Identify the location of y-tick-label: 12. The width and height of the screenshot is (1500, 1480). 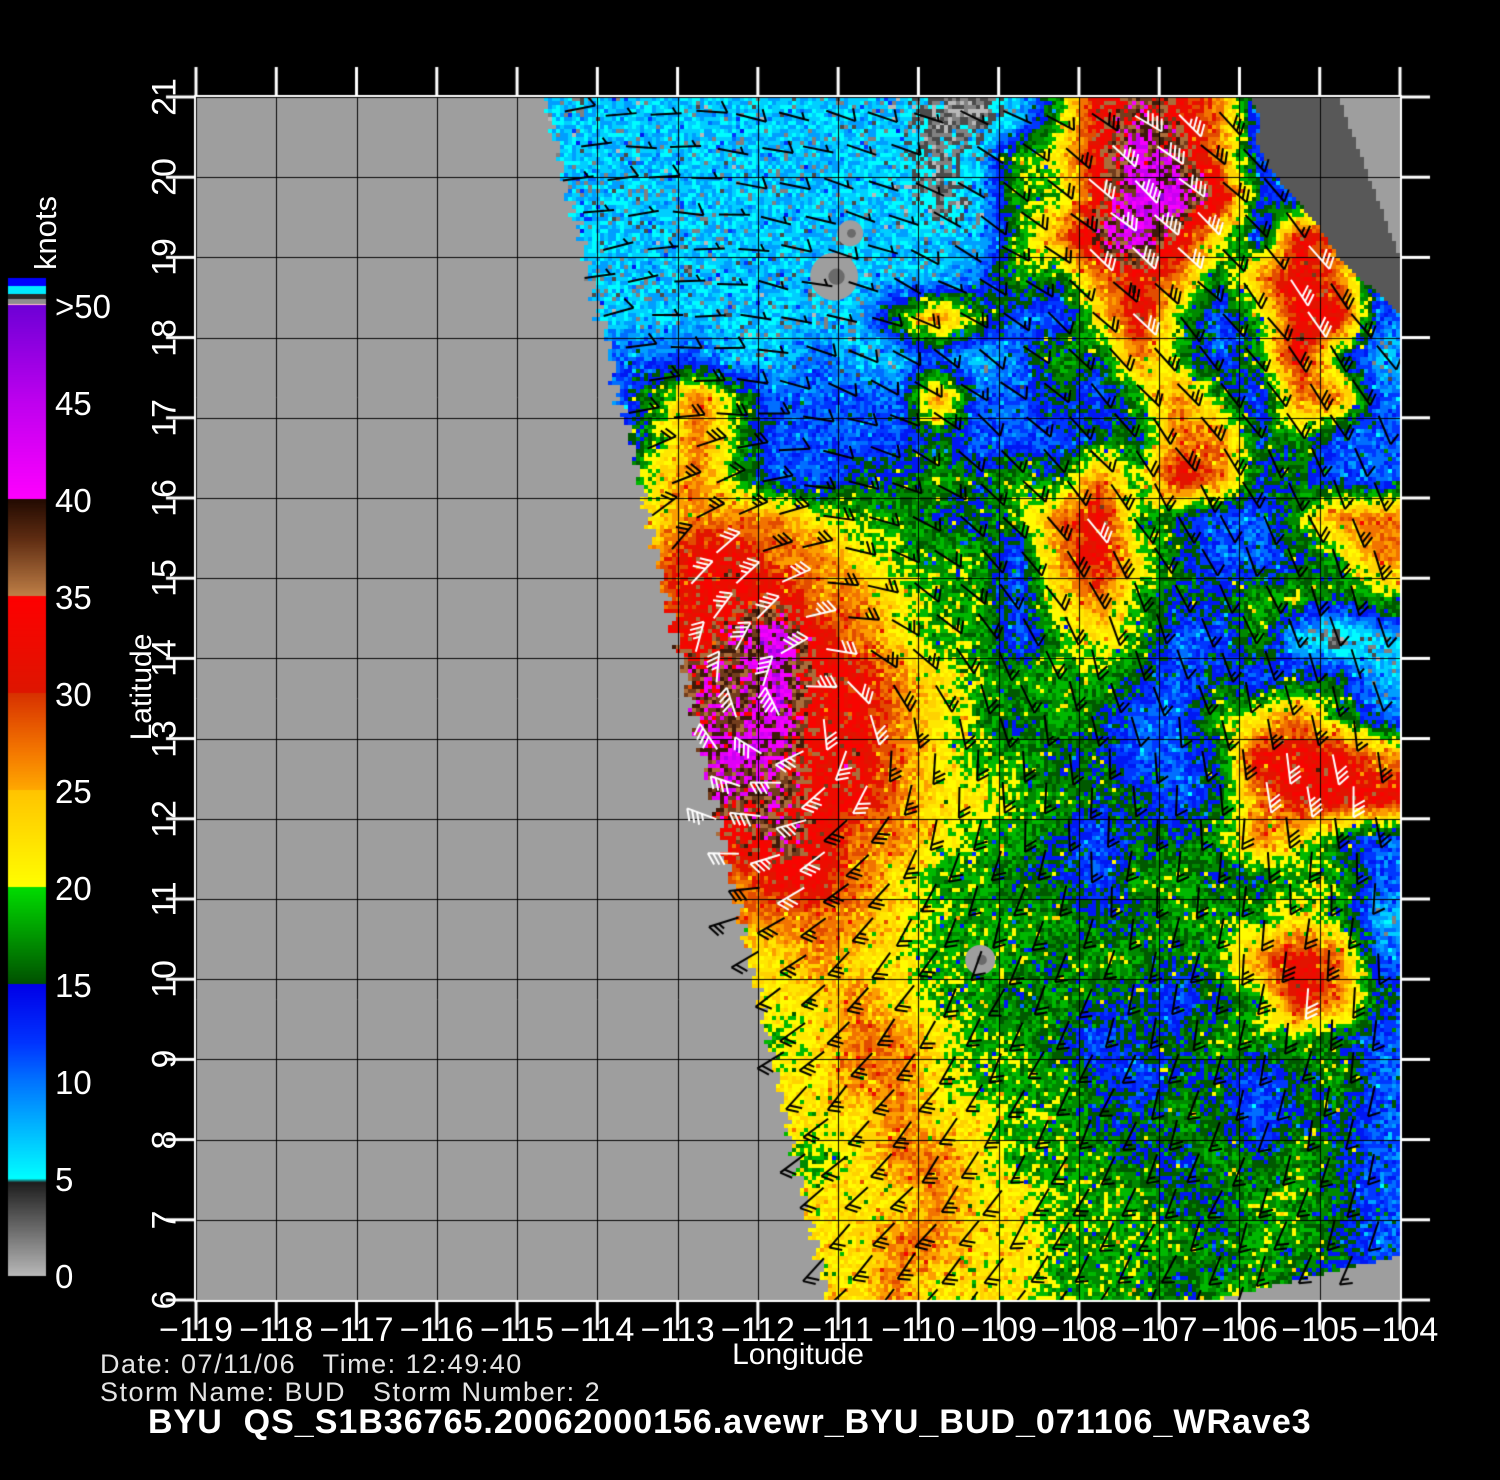
(164, 818).